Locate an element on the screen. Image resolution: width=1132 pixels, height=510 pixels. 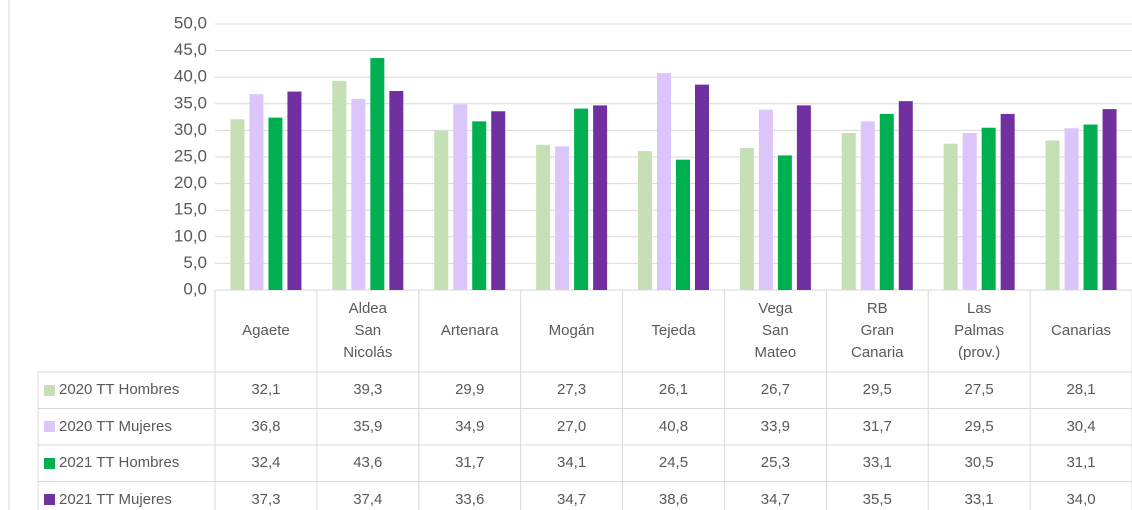
value-label: 34,1 is located at coordinates (571, 463).